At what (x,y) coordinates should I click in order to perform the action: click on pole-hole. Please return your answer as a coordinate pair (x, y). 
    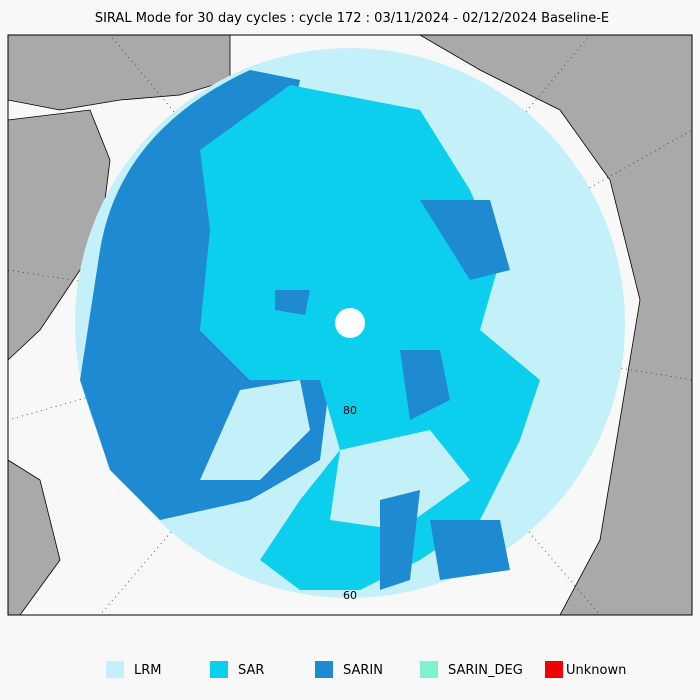
    Looking at the image, I should click on (350, 323).